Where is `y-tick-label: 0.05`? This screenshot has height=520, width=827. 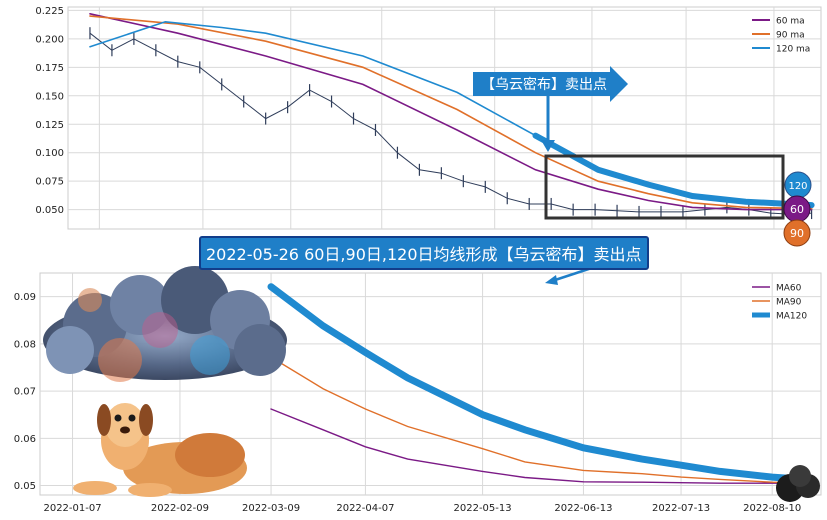 y-tick-label: 0.05 is located at coordinates (25, 486).